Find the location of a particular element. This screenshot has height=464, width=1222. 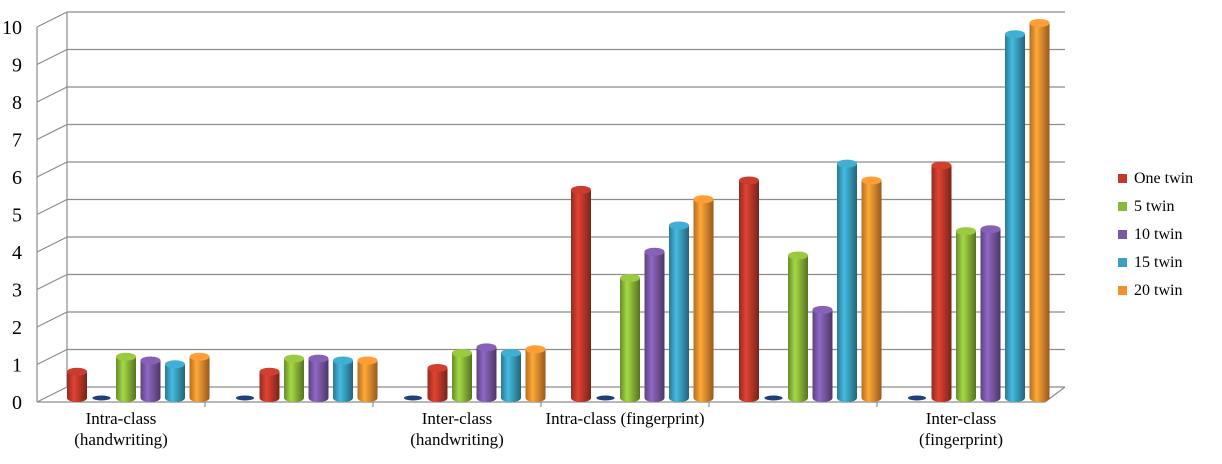

bar-4-4-top is located at coordinates (871, 180).